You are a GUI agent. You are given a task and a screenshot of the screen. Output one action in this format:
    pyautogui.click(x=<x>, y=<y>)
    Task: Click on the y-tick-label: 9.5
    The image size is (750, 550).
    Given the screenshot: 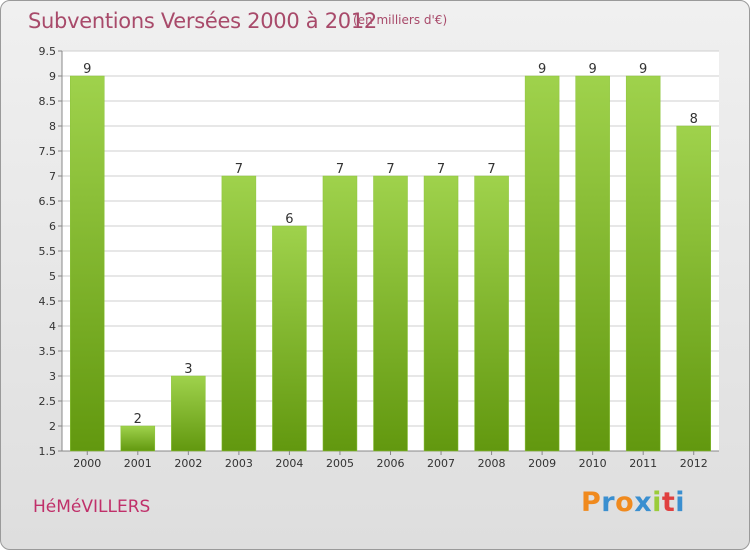 What is the action you would take?
    pyautogui.click(x=48, y=51)
    